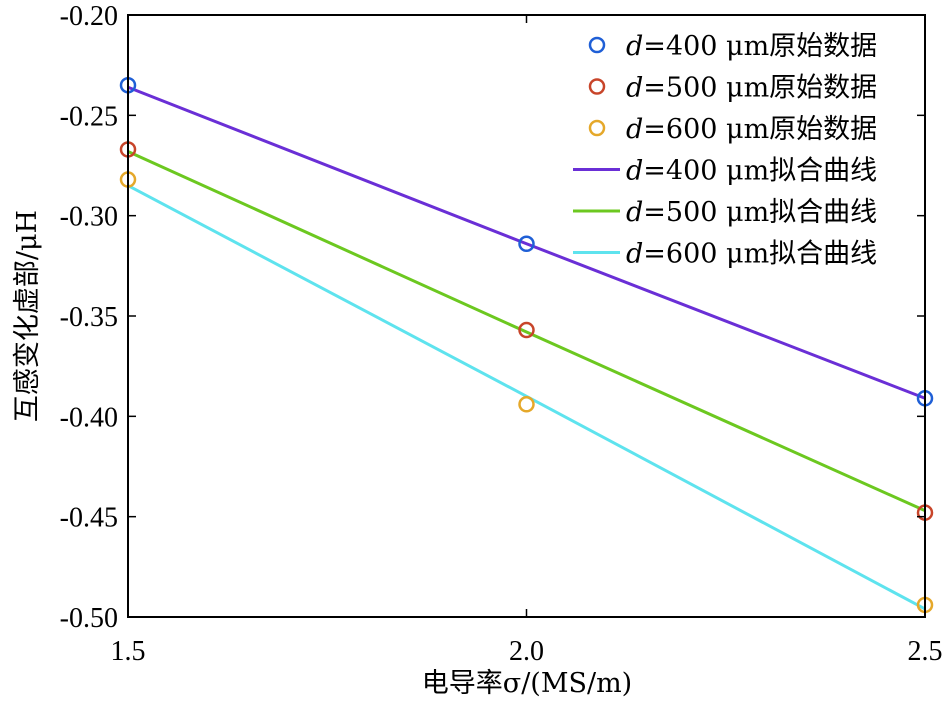 This screenshot has height=705, width=945. I want to click on y-tick-label: -0.50, so click(89, 618).